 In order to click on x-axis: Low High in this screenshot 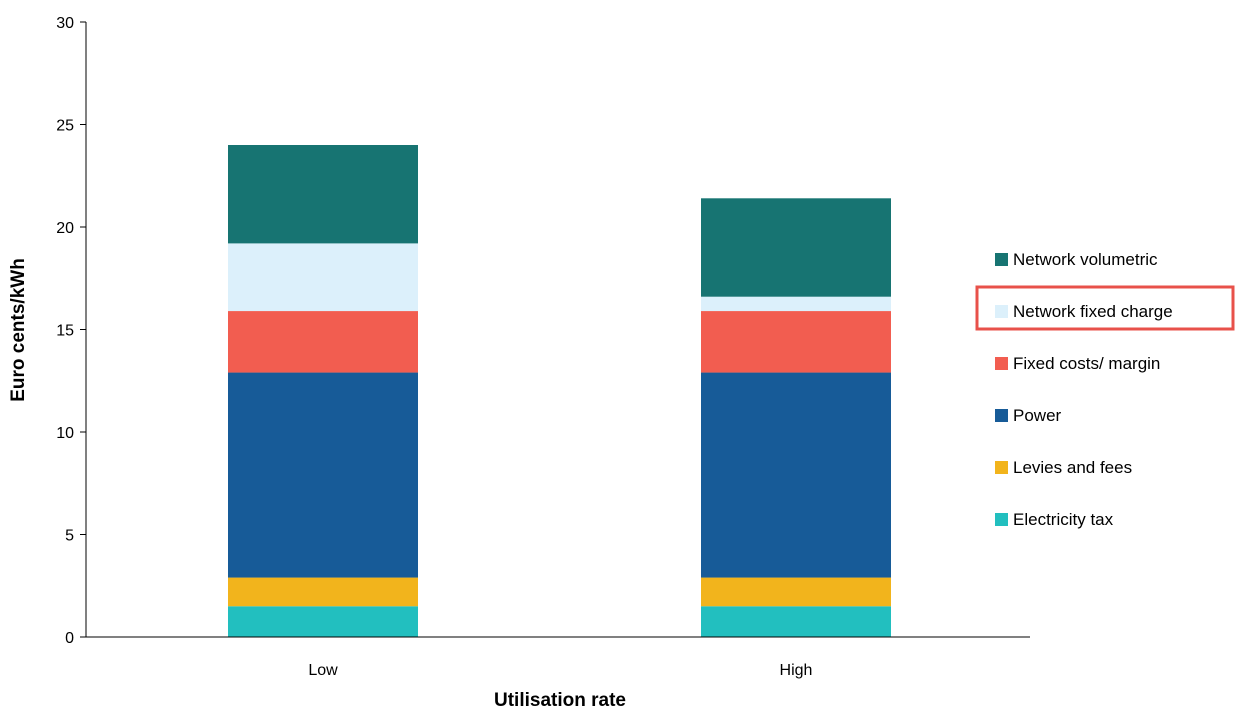, I will do `click(558, 657)`.